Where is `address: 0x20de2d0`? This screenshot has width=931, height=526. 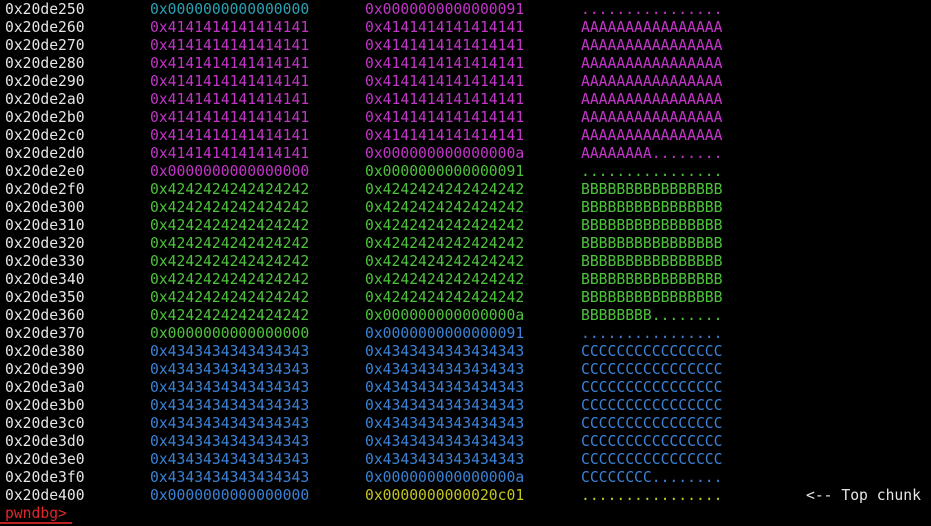
address: 0x20de2d0 is located at coordinates (45, 153).